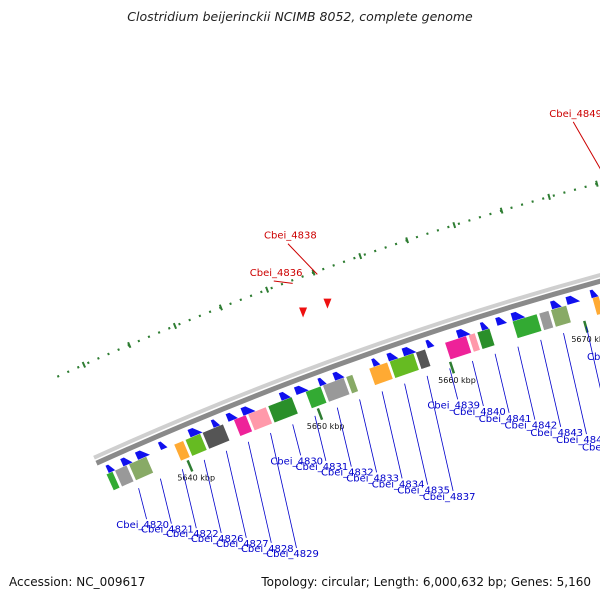 Image resolution: width=600 pixels, height=600 pixels. Describe the element at coordinates (574, 114) in the screenshot. I see `highlight-gene-label: Cbei_4849` at that location.